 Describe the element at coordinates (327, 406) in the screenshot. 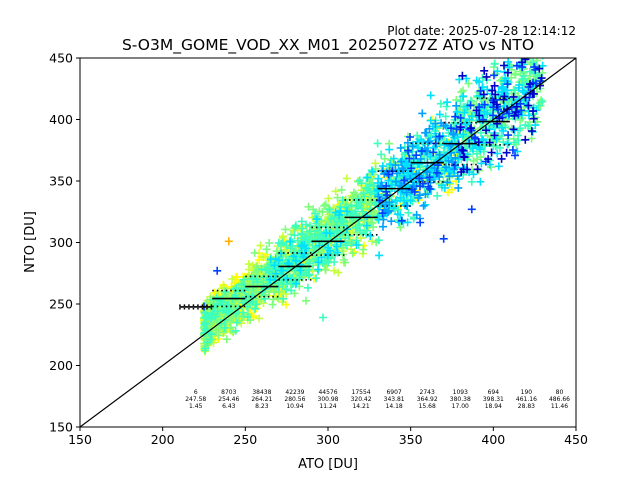

I see `bin-std-label: 11.24` at that location.